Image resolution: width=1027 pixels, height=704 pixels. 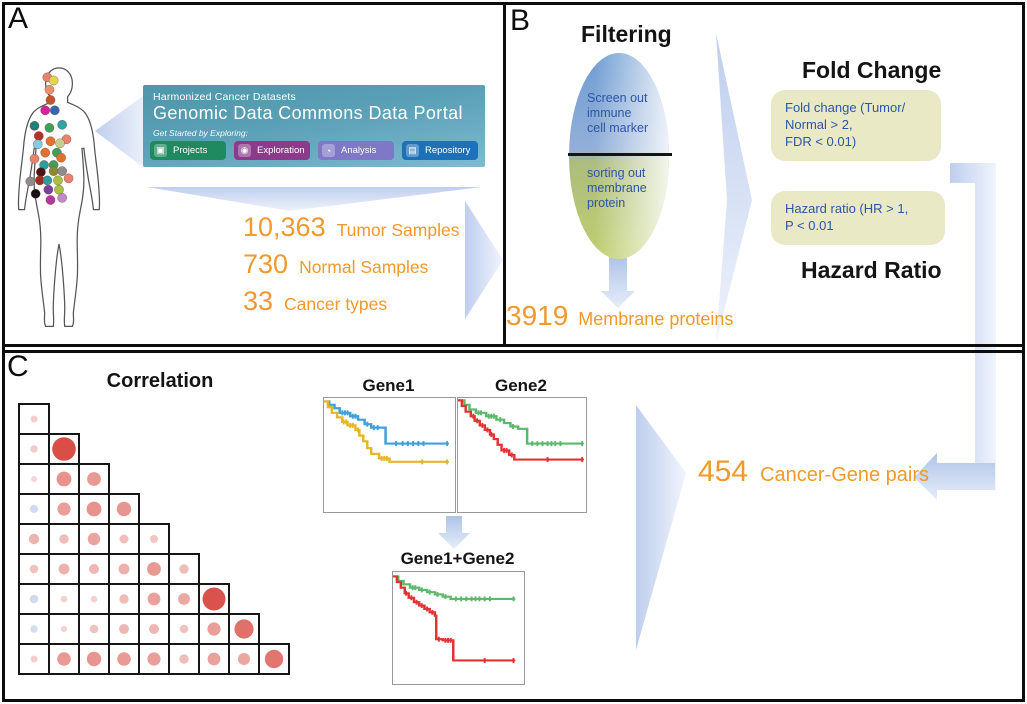 I want to click on pairs-label: Cancer-Gene pairs, so click(x=845, y=475).